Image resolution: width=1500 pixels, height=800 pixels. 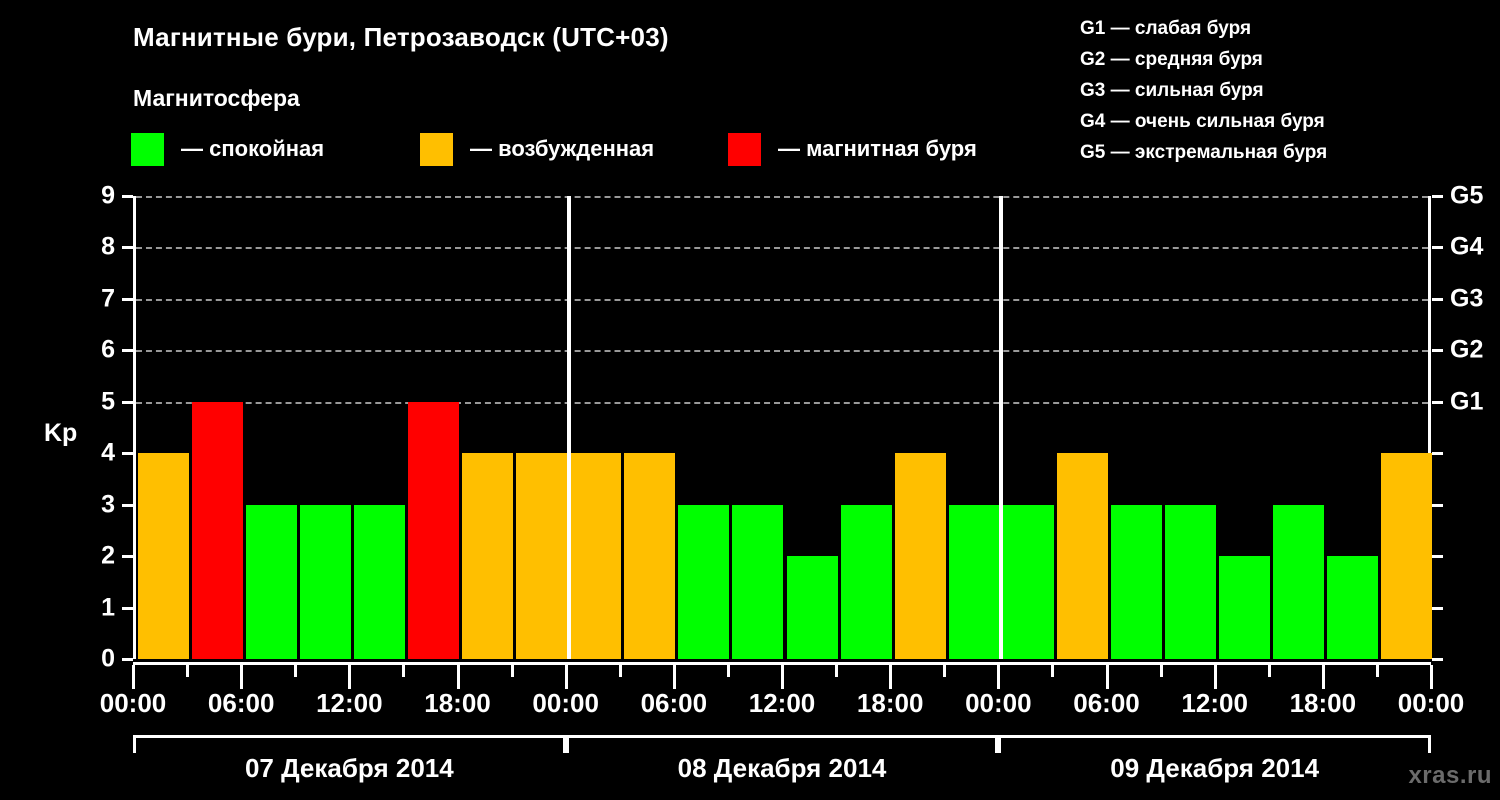 What do you see at coordinates (108, 452) in the screenshot?
I see `y-axis-tick-label-4: 4` at bounding box center [108, 452].